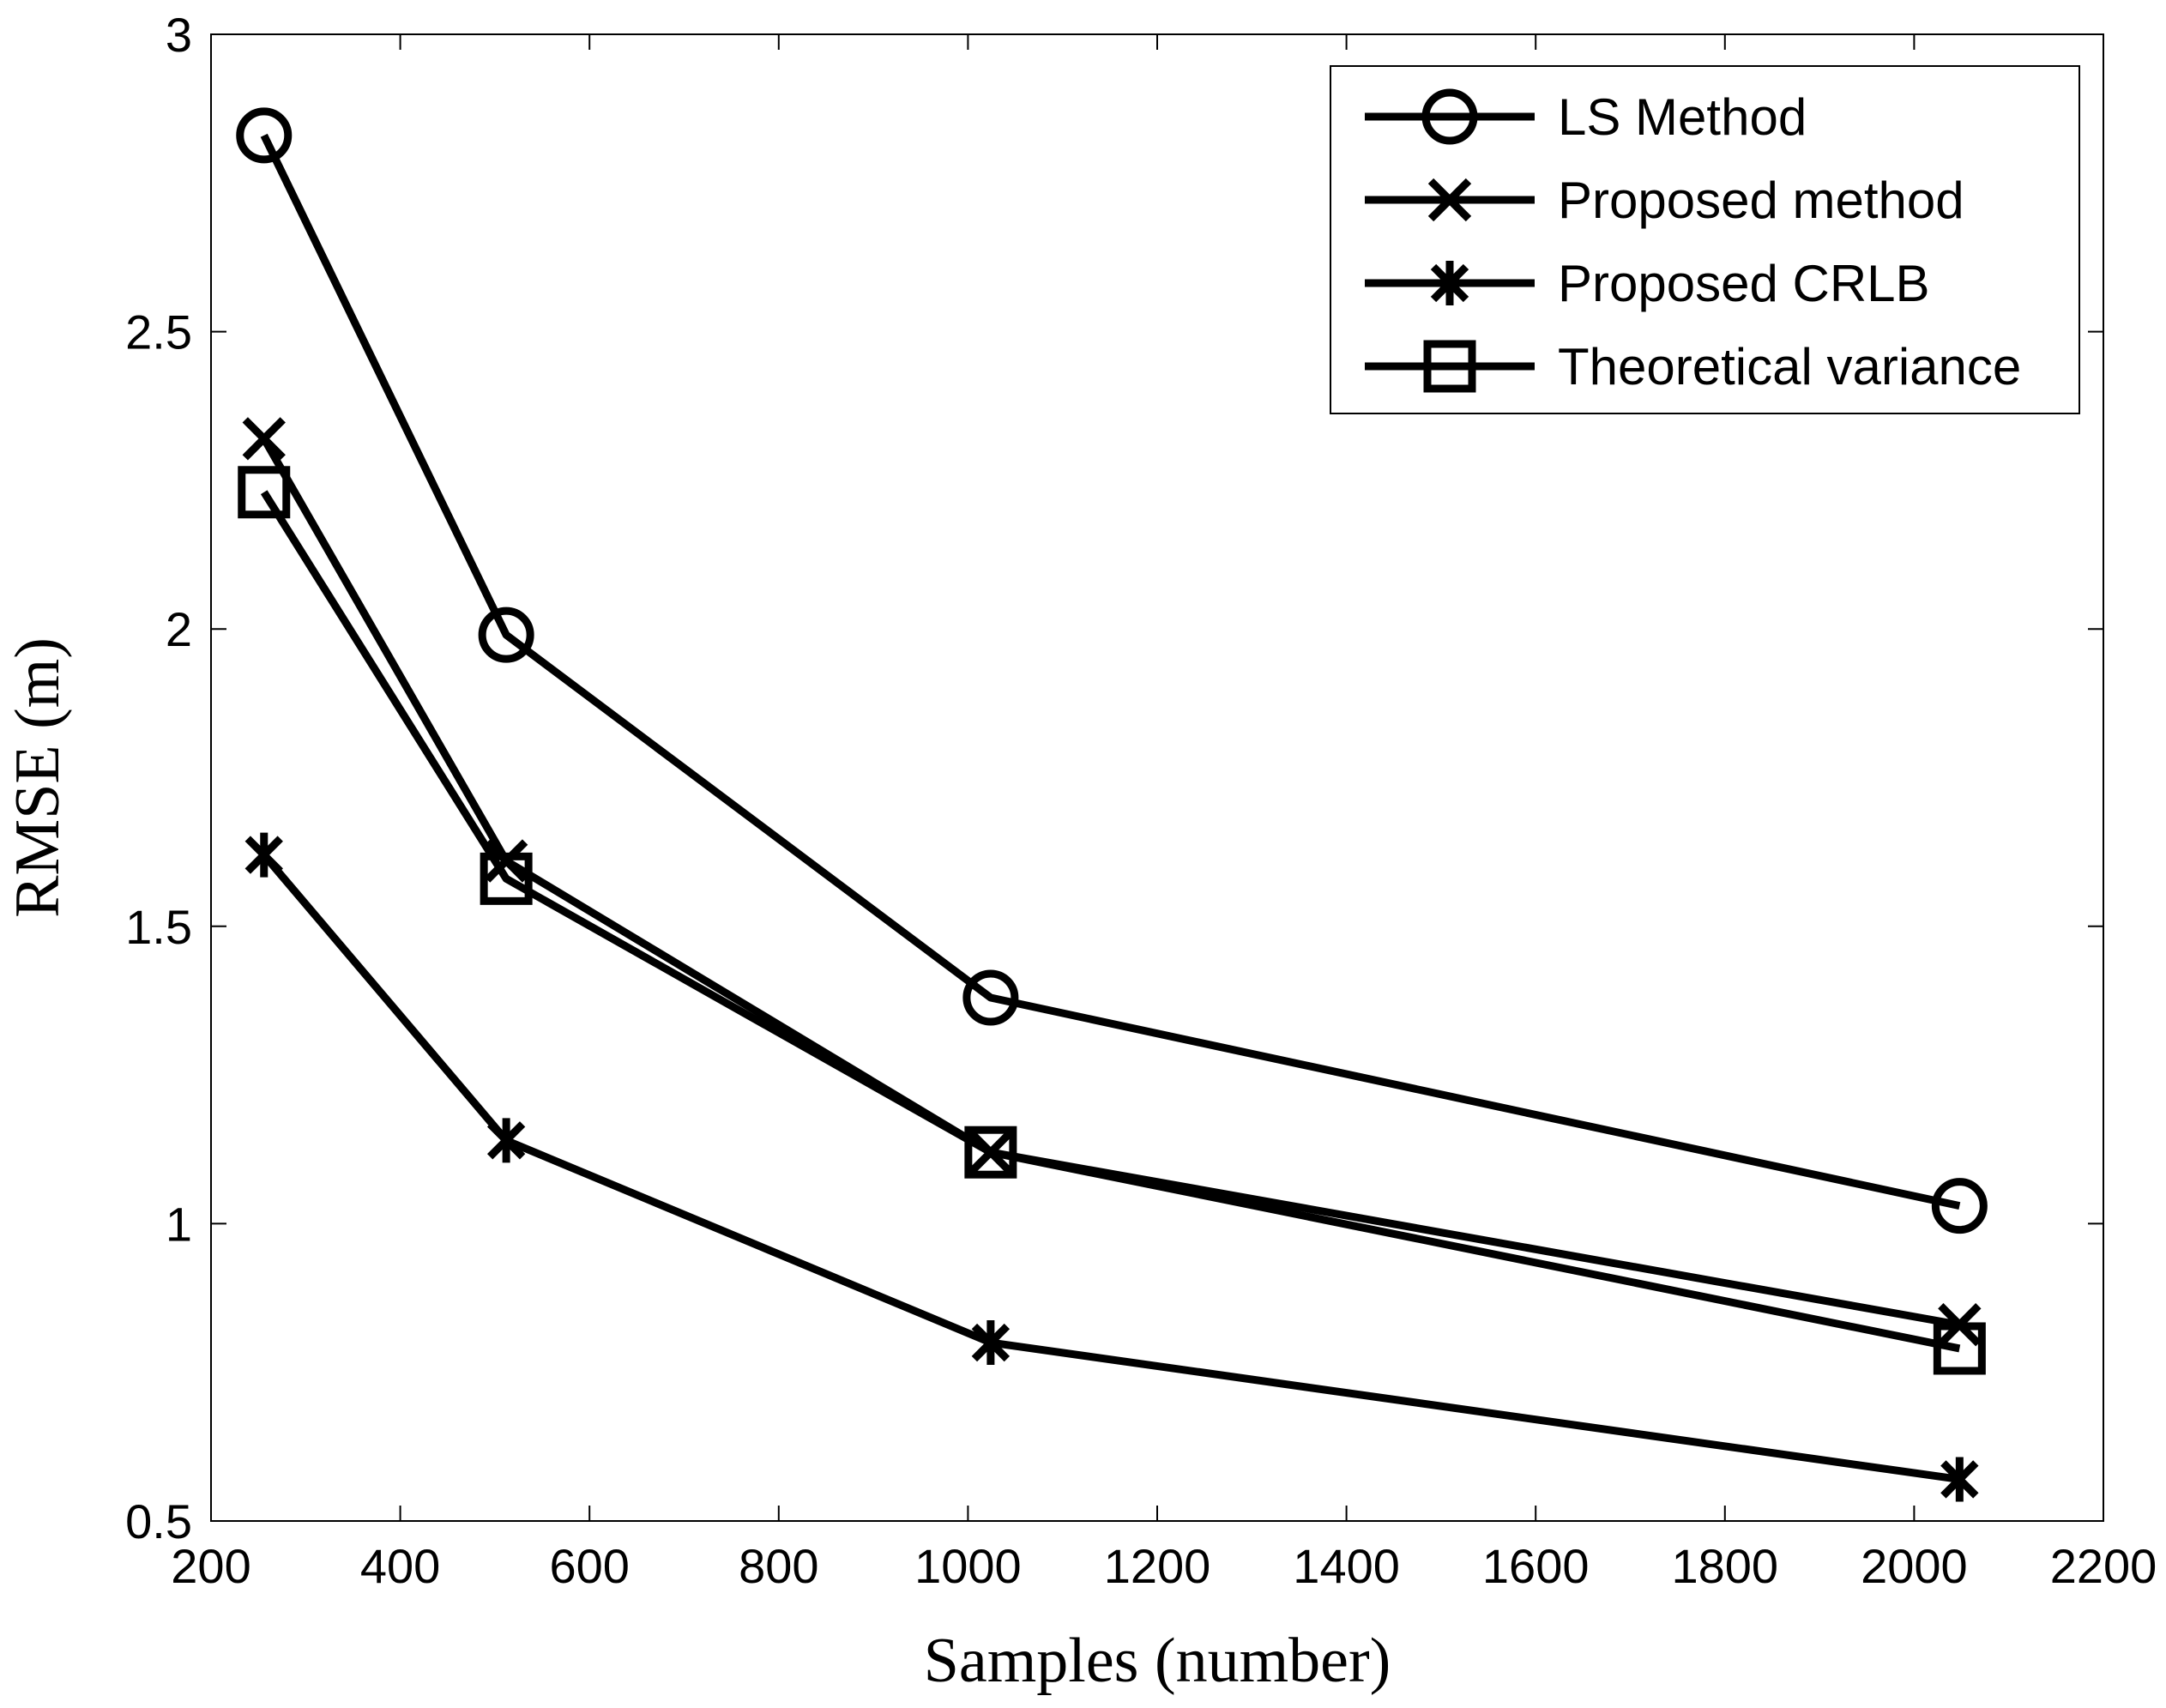 This screenshot has height=1708, width=2166. Describe the element at coordinates (1346, 1566) in the screenshot. I see `x-tick-label: 1400` at that location.